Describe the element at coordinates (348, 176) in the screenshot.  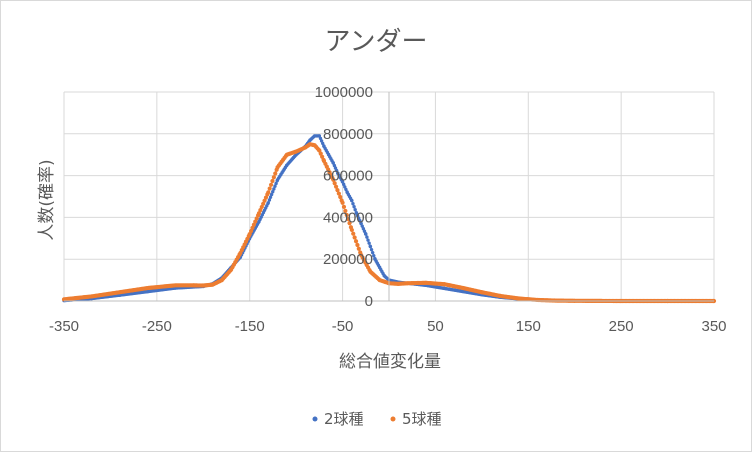
I see `y-tick-label: 600000` at that location.